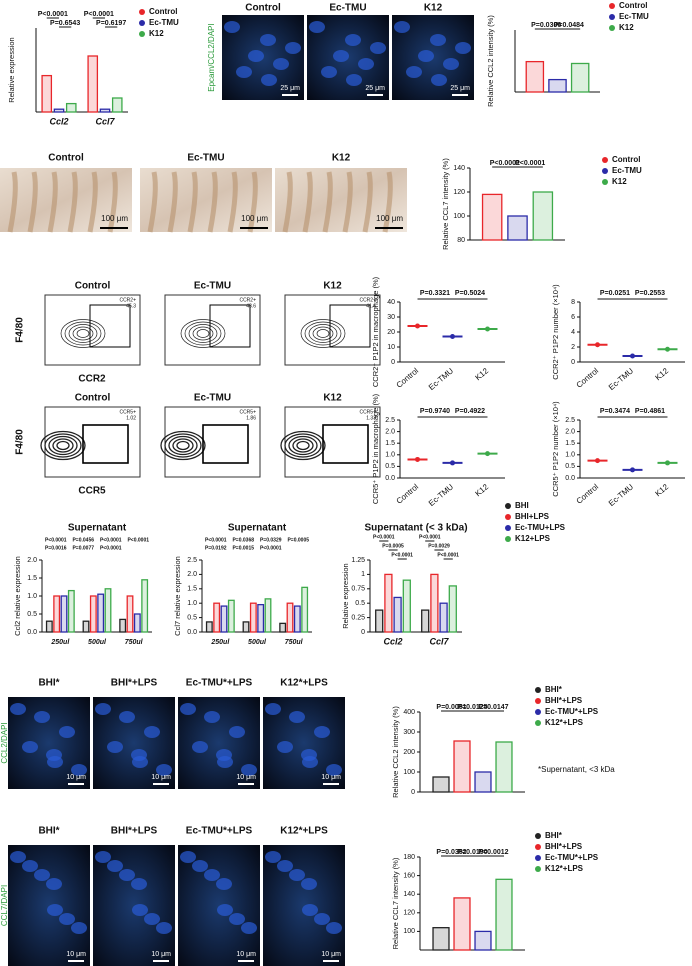 This screenshot has width=692, height=966. I want to click on y-axis-label: Relative CCL2 intensity (%), so click(395, 752).